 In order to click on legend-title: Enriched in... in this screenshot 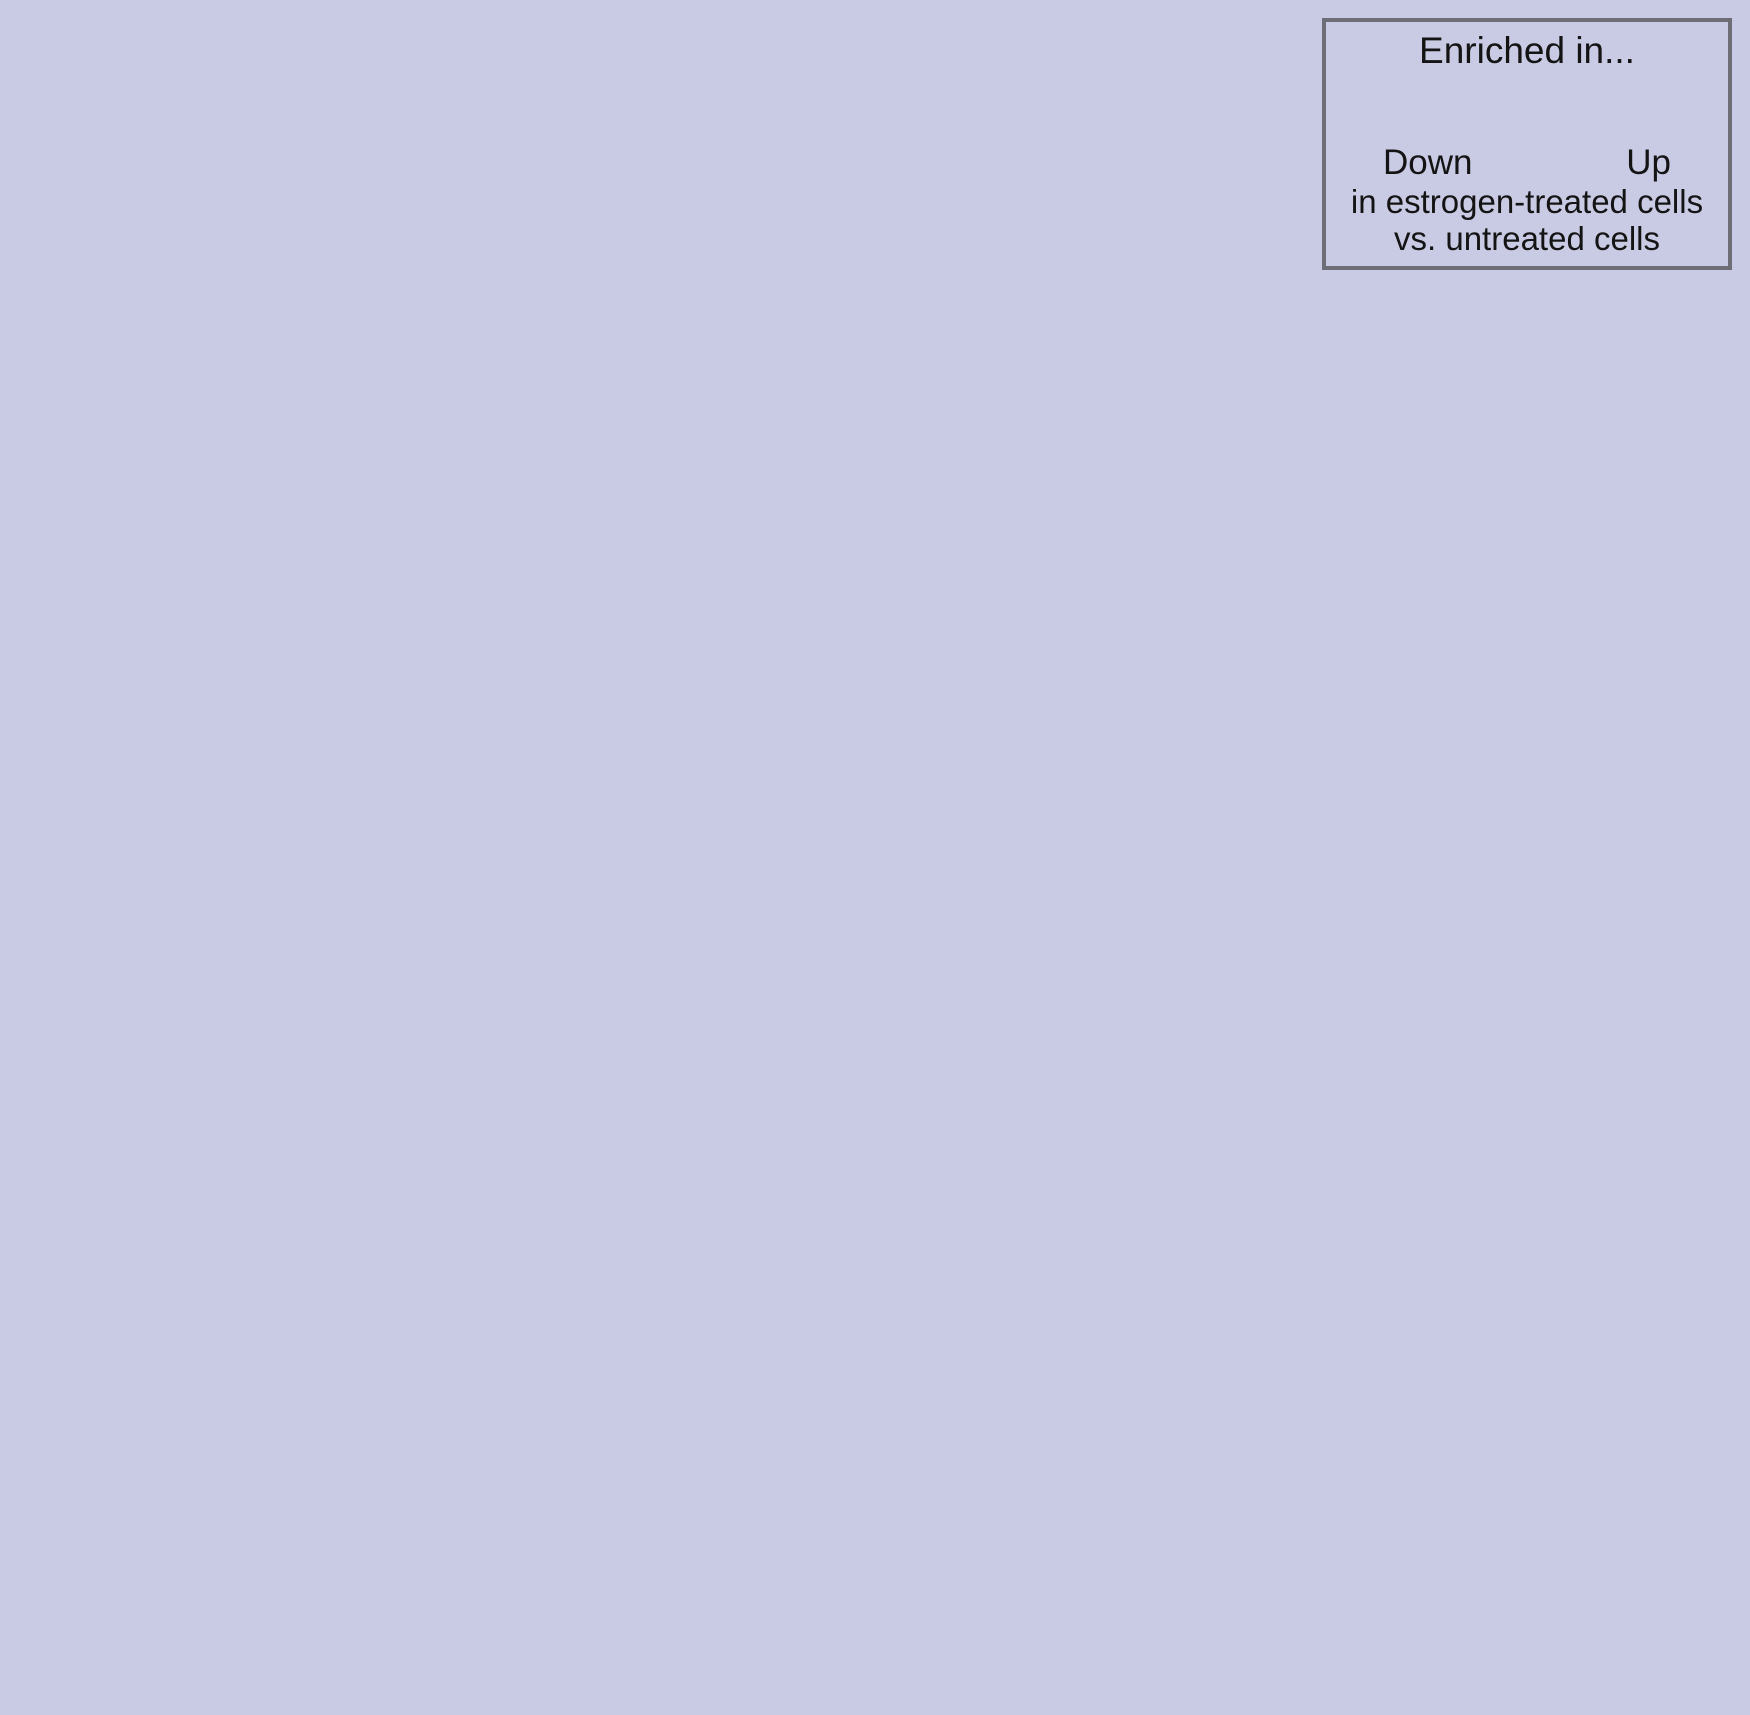, I will do `click(1527, 50)`.